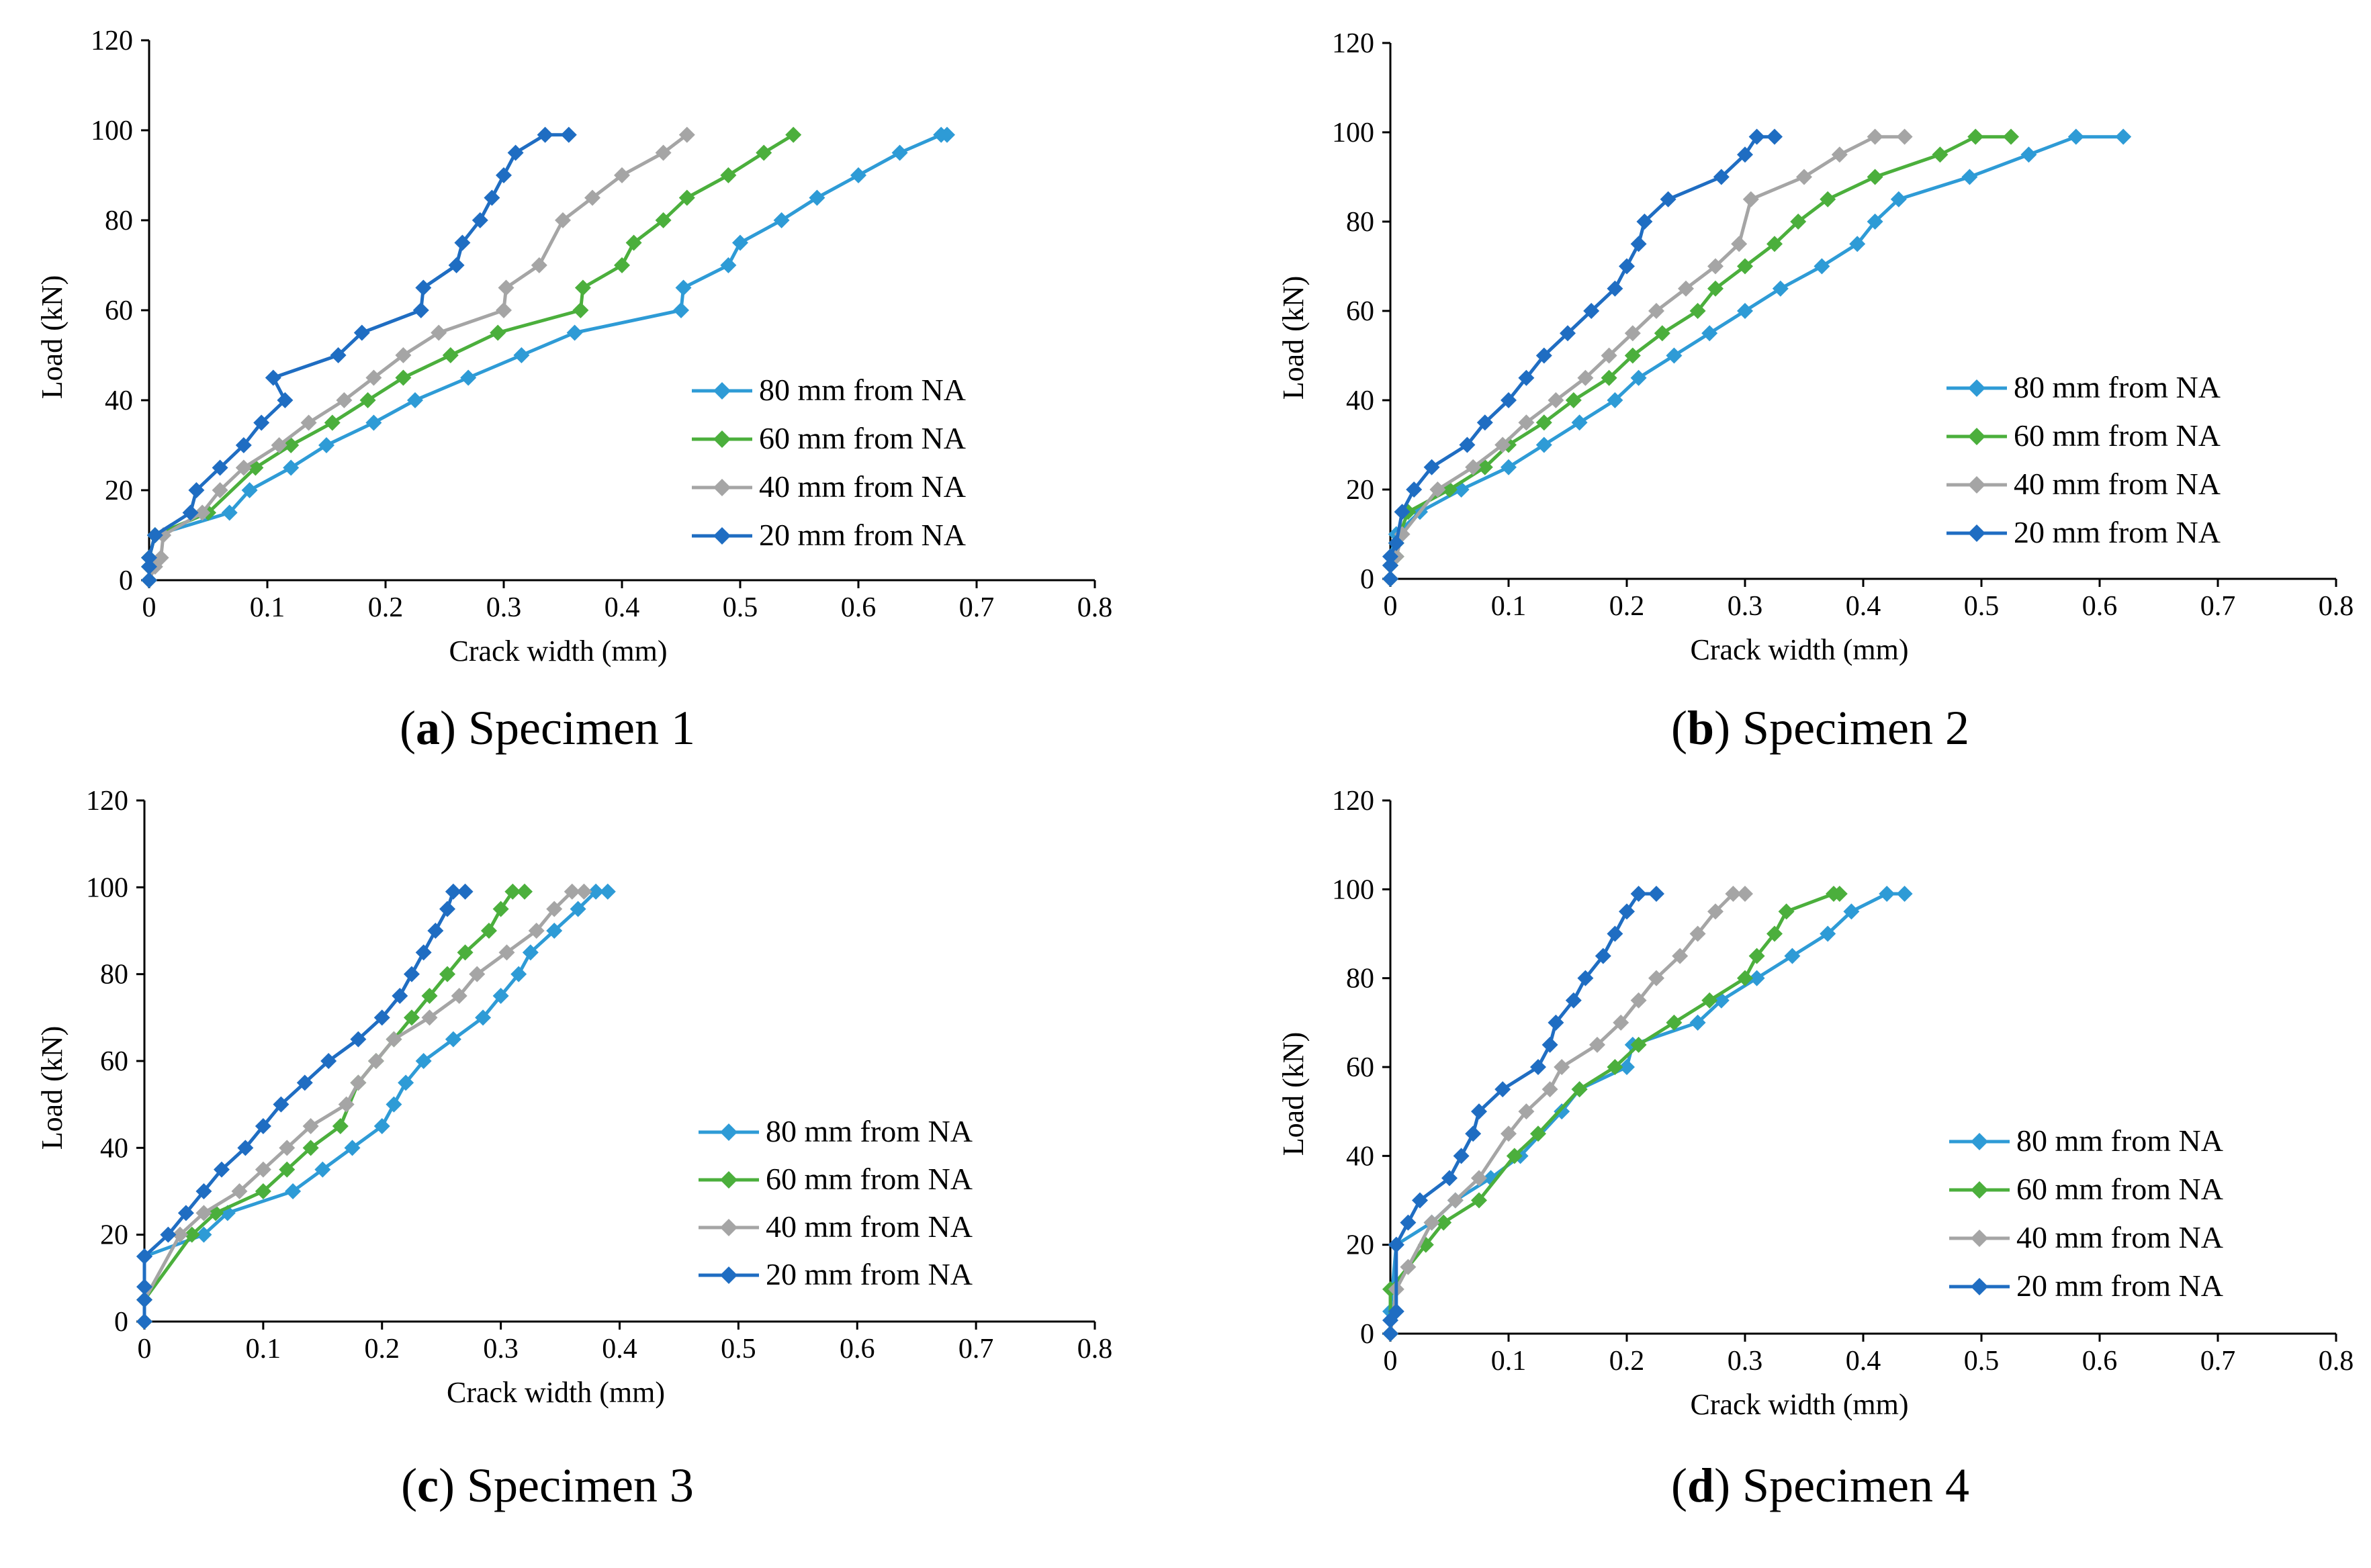 The image size is (2371, 1568). I want to click on y-tick-label: 120, so click(1353, 43).